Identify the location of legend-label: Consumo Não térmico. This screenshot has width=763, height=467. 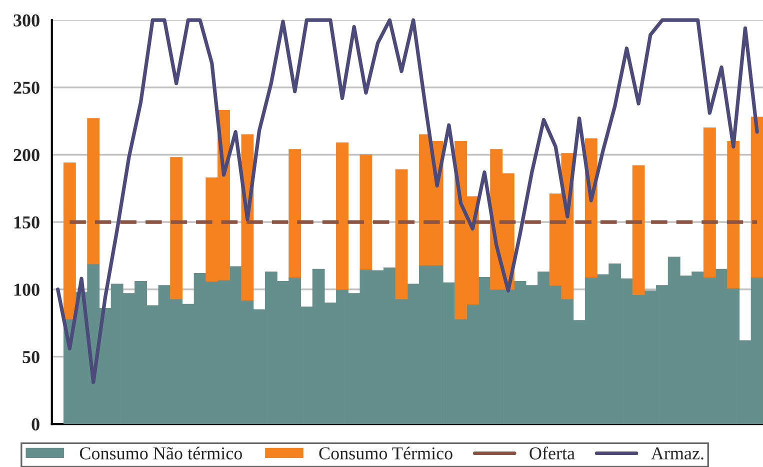
(161, 453).